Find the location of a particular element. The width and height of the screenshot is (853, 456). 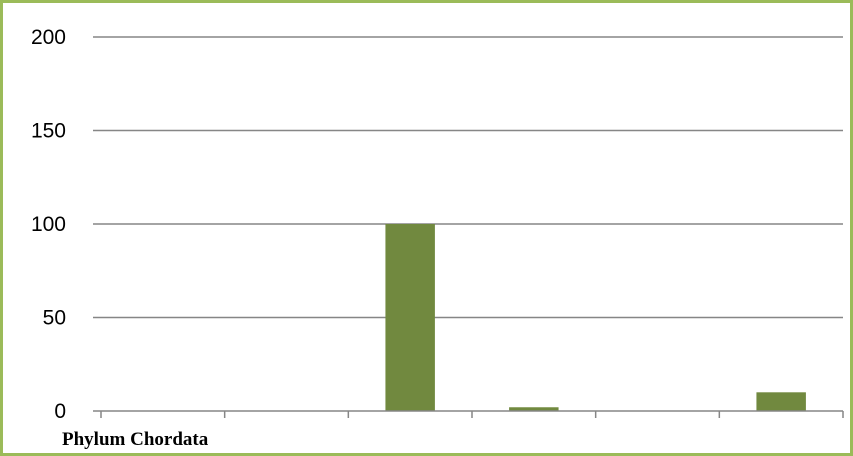

category-labels: Phylum Chordata is located at coordinates (135, 439).